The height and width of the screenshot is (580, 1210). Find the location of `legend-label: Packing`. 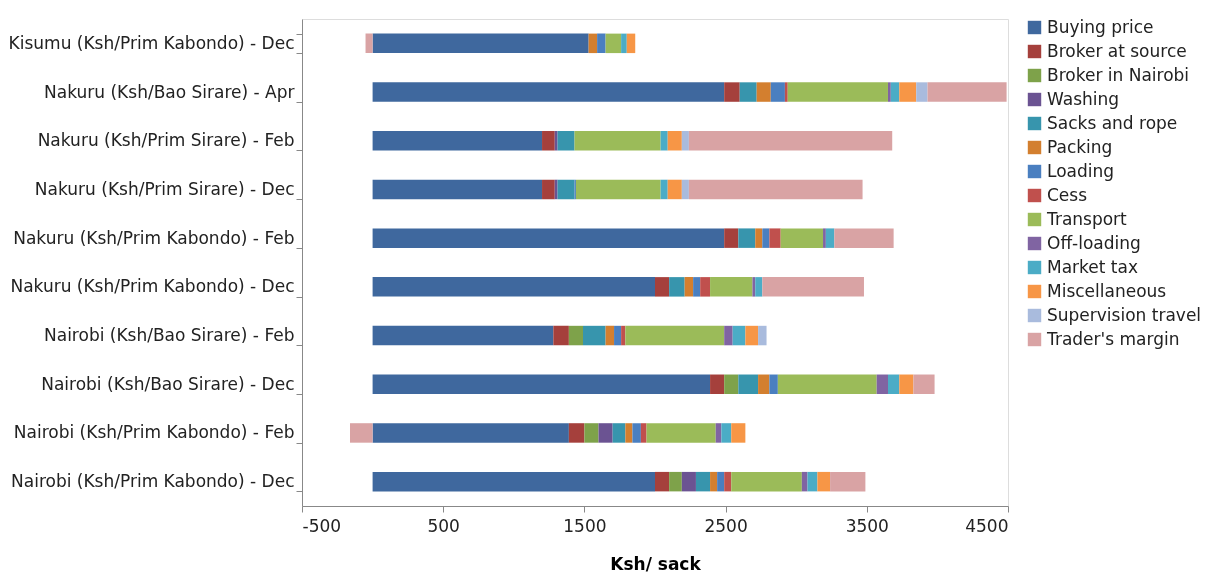

legend-label: Packing is located at coordinates (1080, 146).